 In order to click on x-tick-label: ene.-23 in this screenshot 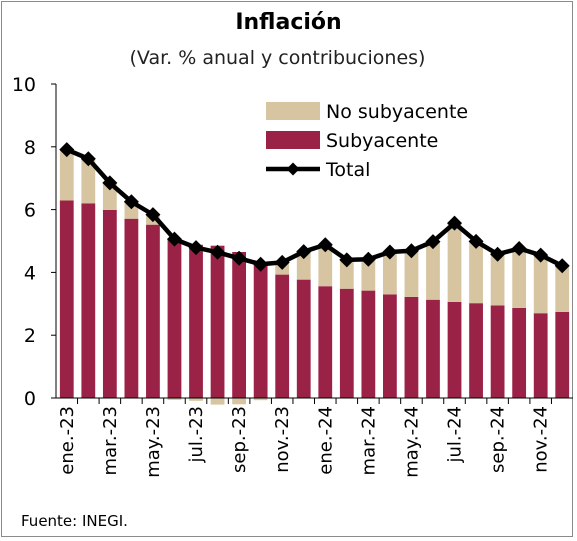, I will do `click(67, 440)`.